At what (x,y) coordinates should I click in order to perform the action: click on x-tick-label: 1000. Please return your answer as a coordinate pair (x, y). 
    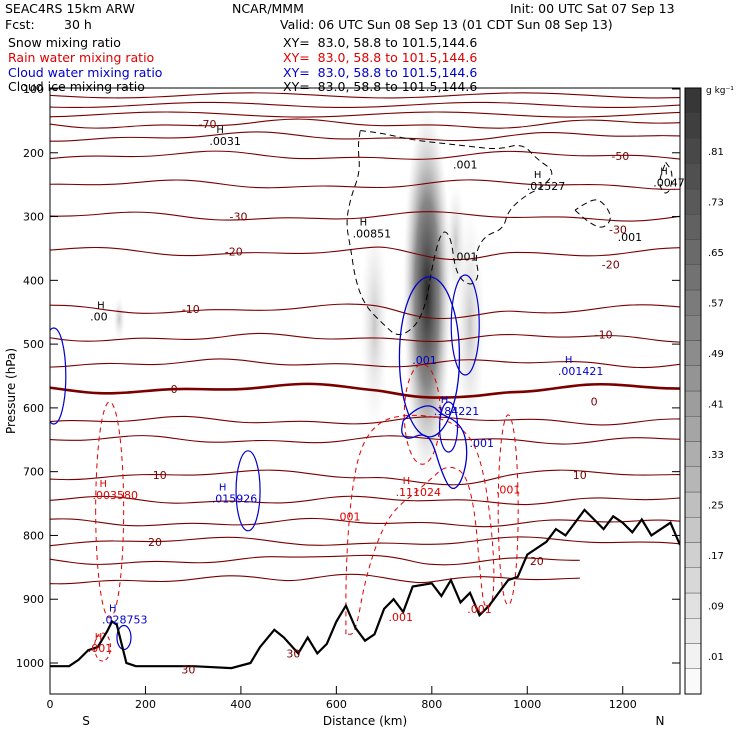
    Looking at the image, I should click on (527, 704).